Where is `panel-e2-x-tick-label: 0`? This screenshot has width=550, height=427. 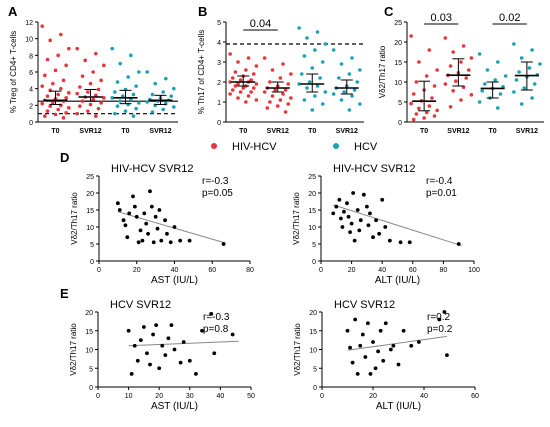 panel-e2-x-tick-label: 0 is located at coordinates (322, 396).